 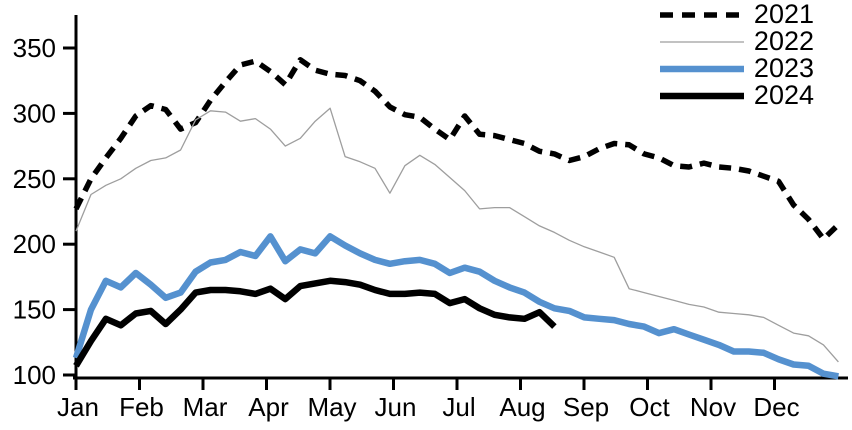 I want to click on legend-label-2023: 2023, so click(x=783, y=68).